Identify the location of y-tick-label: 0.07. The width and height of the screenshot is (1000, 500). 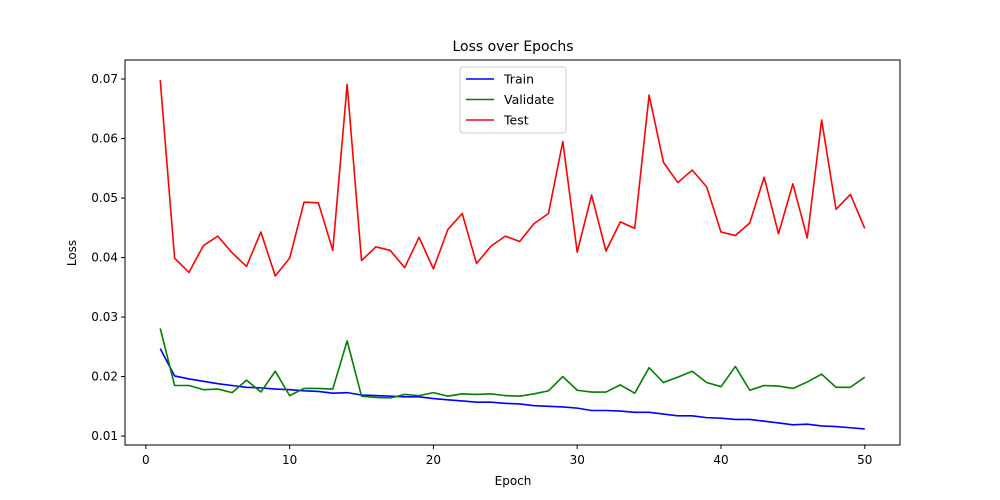
(104, 79).